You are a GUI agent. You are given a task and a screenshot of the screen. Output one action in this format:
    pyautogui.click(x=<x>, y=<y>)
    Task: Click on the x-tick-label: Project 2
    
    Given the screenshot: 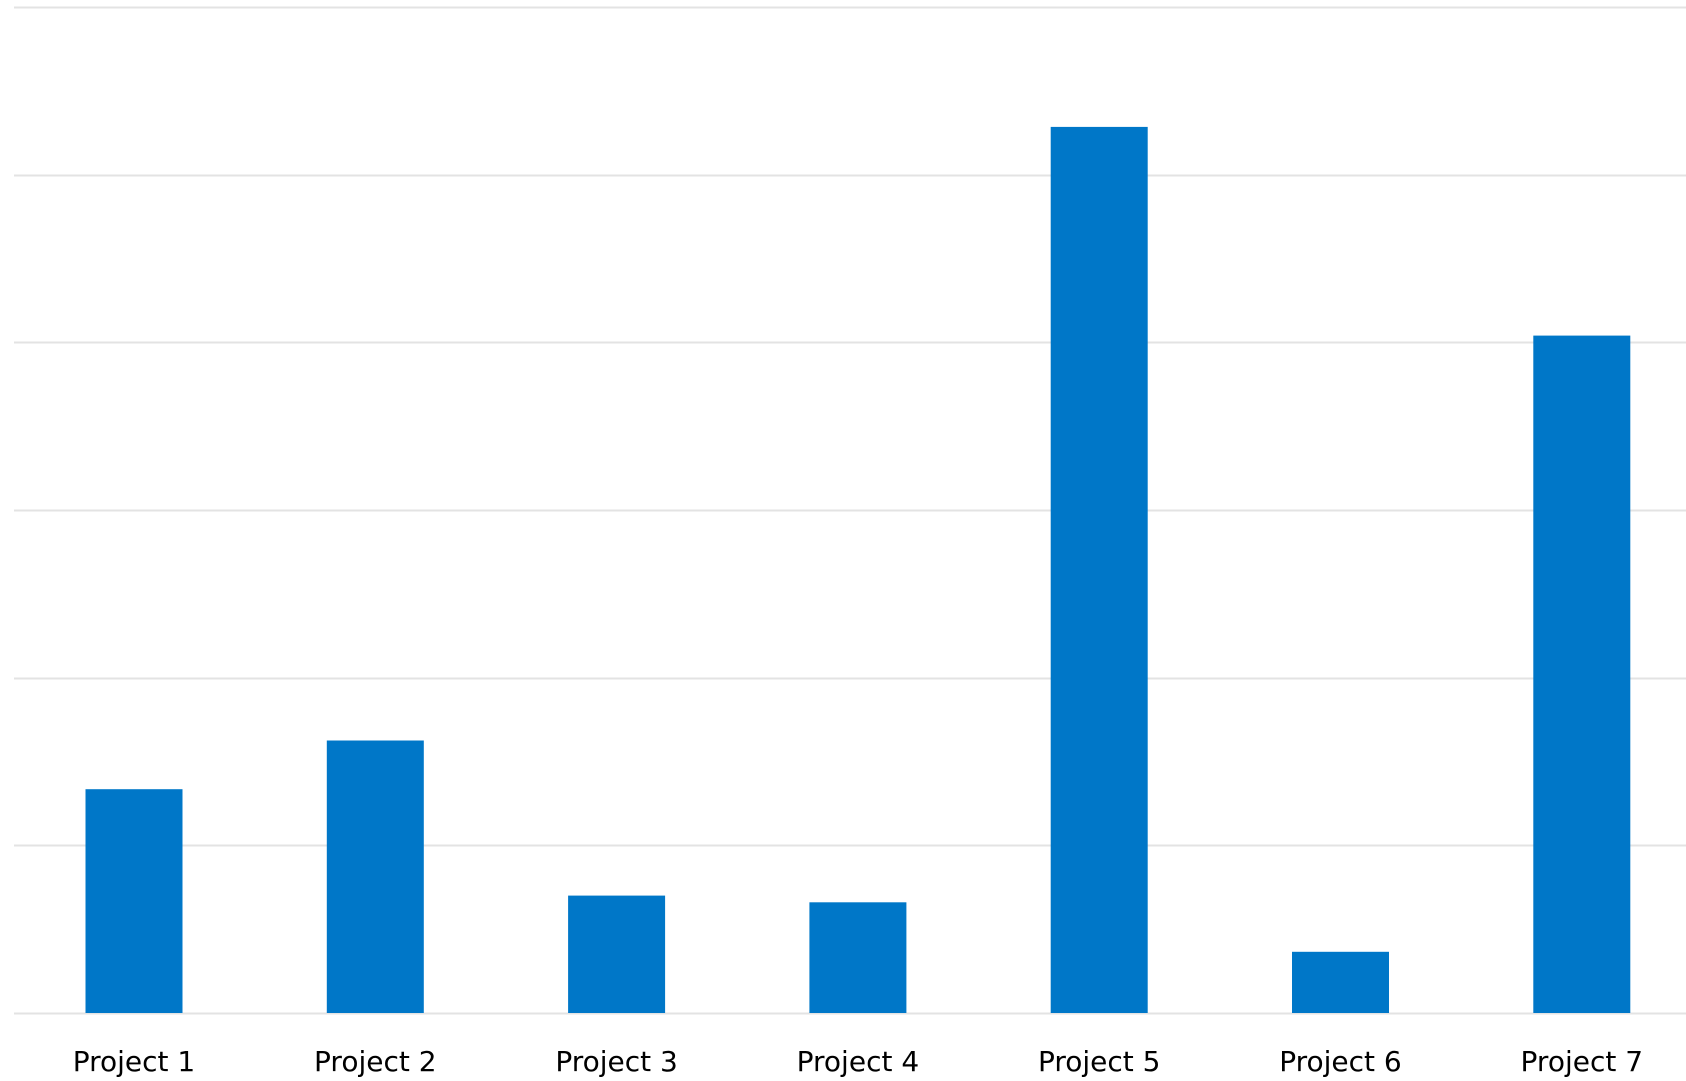 What is the action you would take?
    pyautogui.click(x=375, y=1061)
    